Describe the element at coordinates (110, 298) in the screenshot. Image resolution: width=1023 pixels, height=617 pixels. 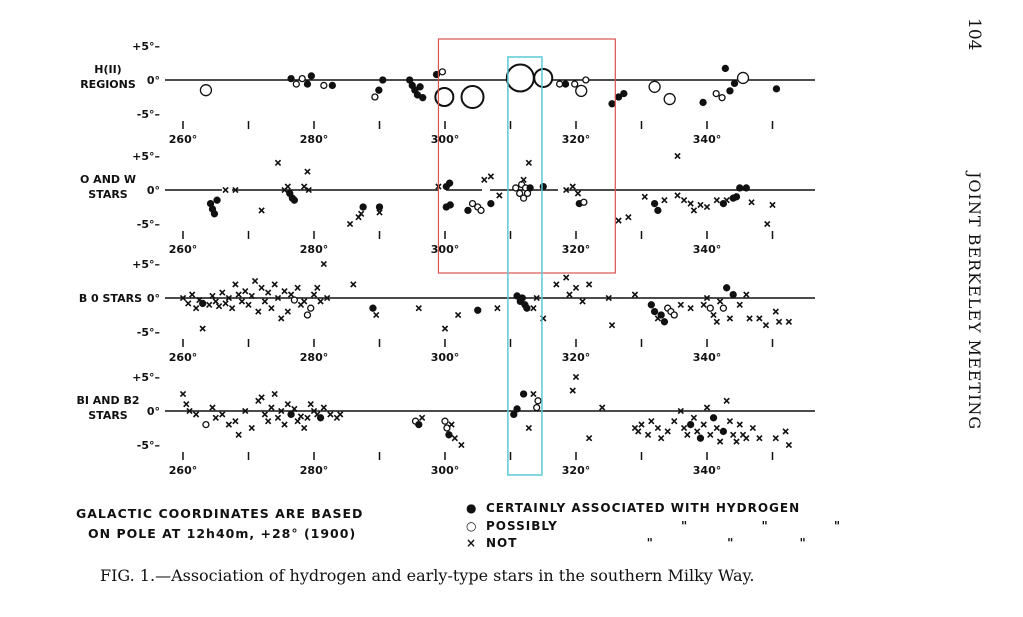
I see `panel-label: B 0 STARS` at that location.